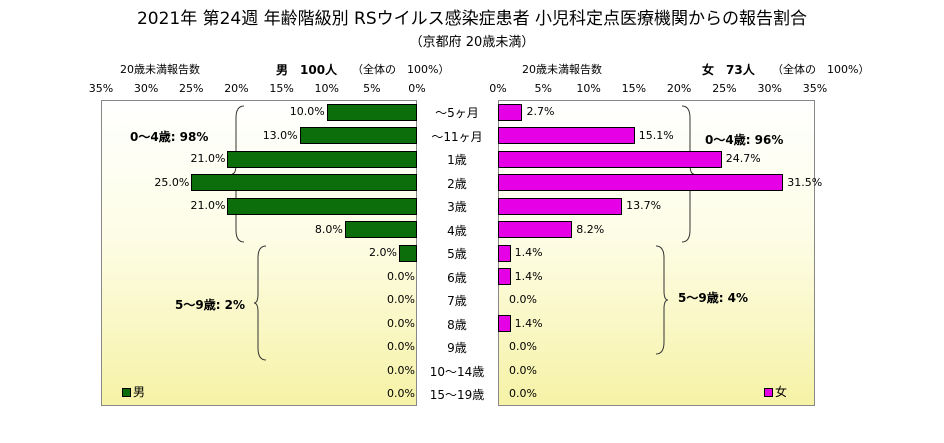  Describe the element at coordinates (540, 111) in the screenshot. I see `female-data-label: 2.7%` at that location.